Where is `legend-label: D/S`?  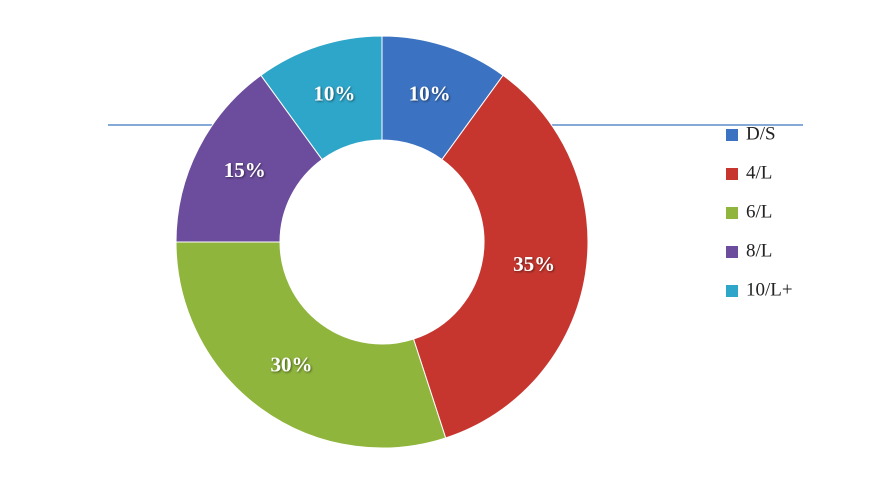 legend-label: D/S is located at coordinates (761, 133).